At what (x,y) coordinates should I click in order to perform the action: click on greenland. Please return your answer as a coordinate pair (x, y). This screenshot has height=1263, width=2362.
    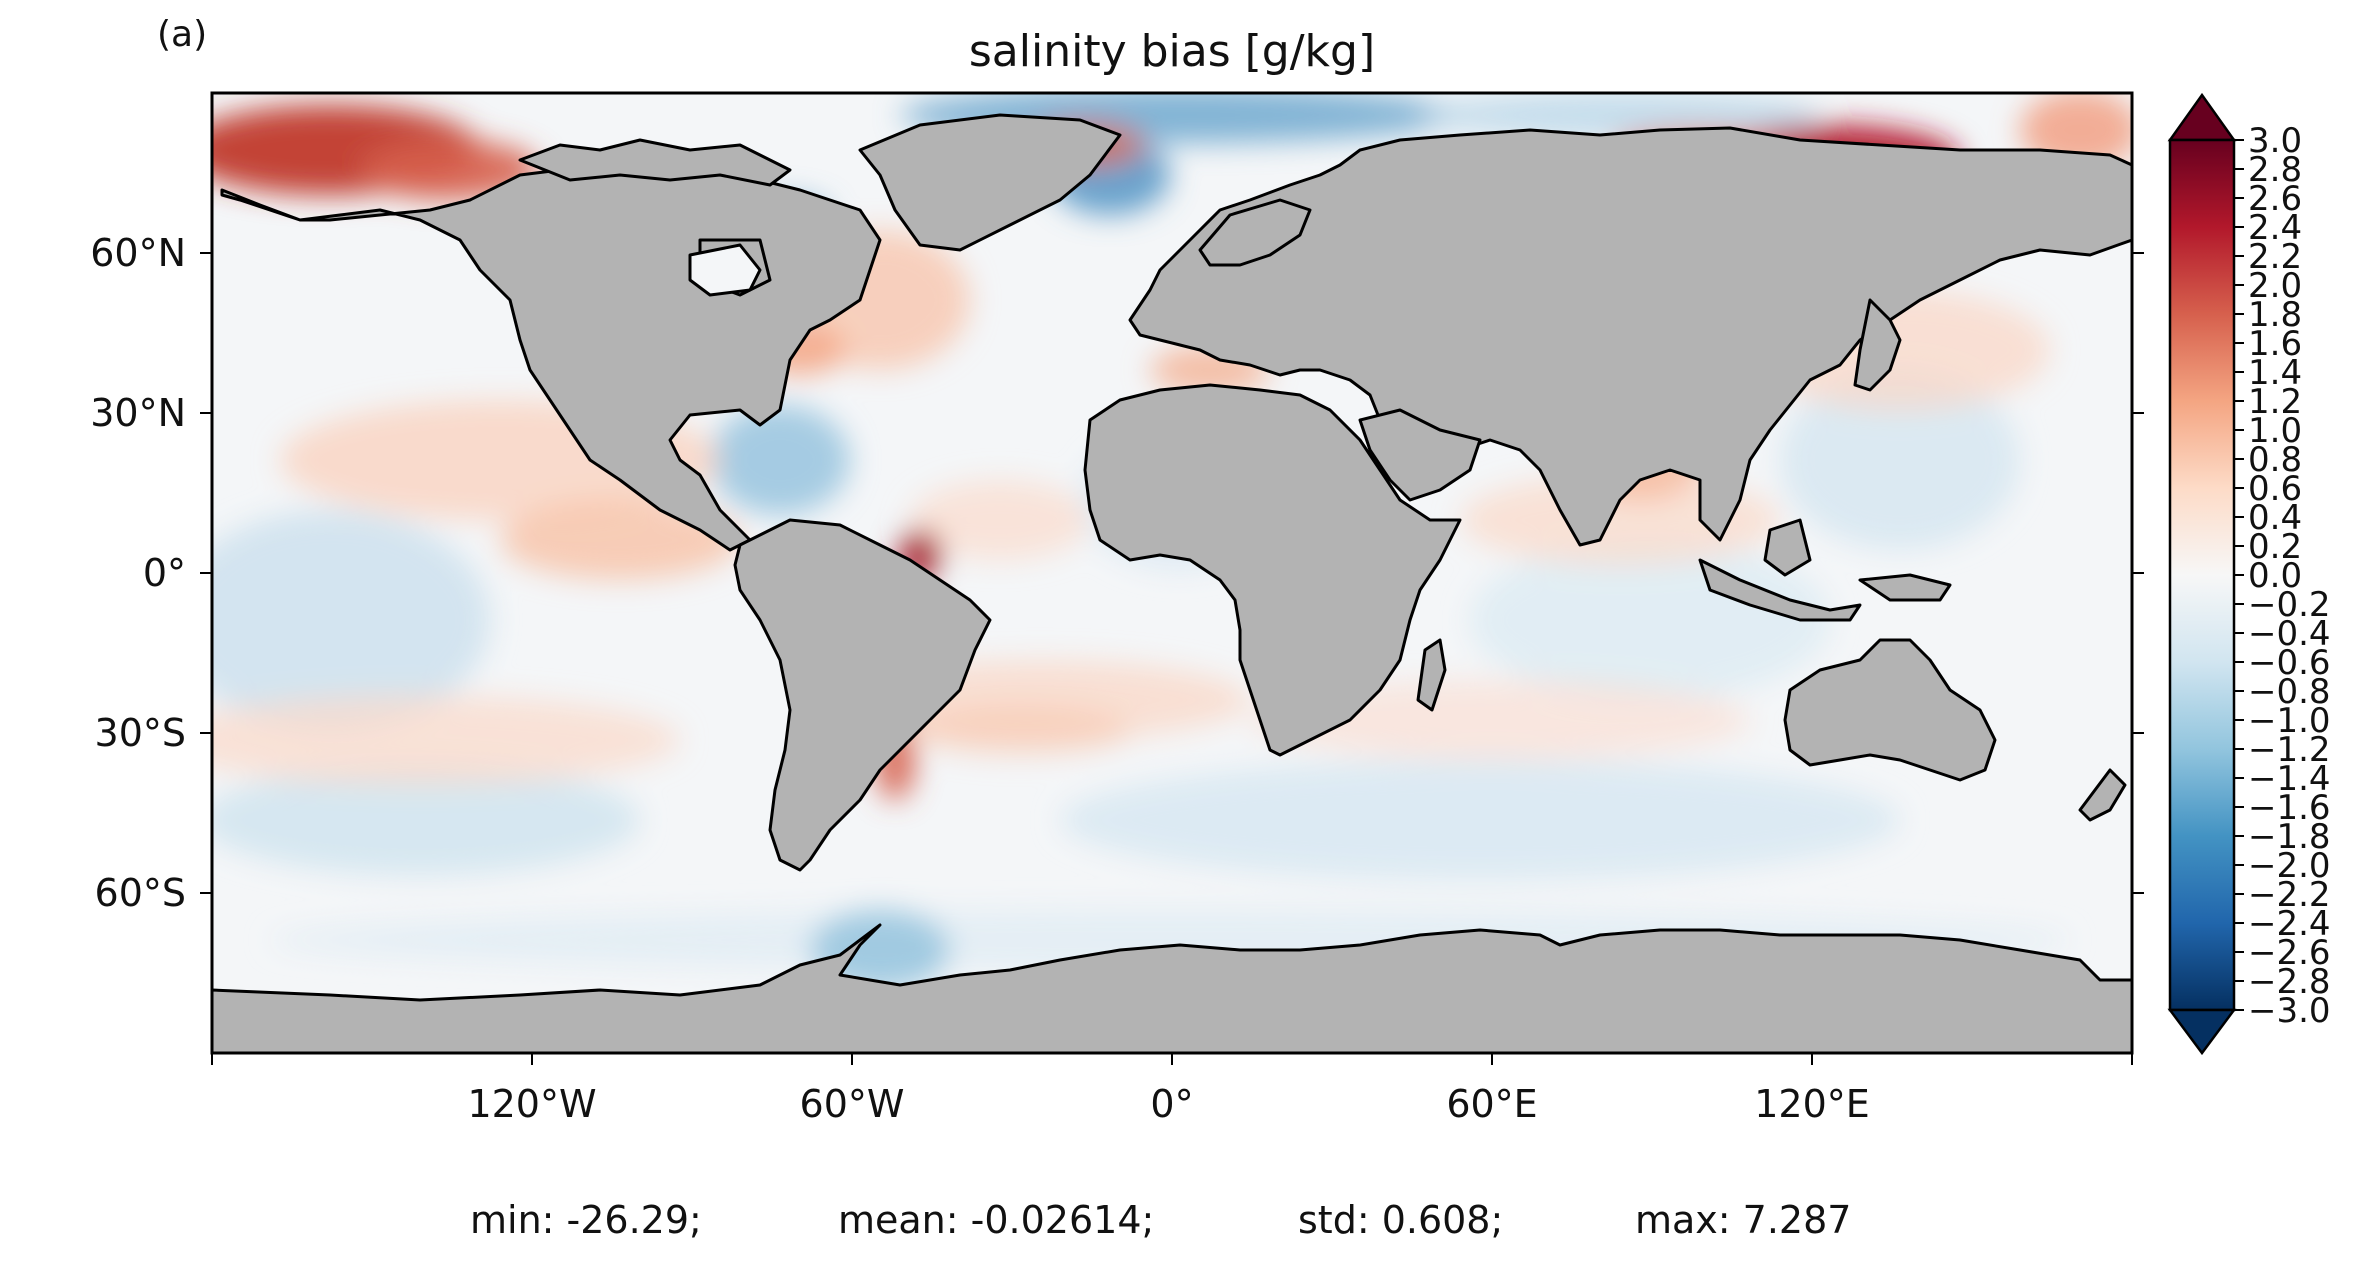
    Looking at the image, I should click on (990, 182).